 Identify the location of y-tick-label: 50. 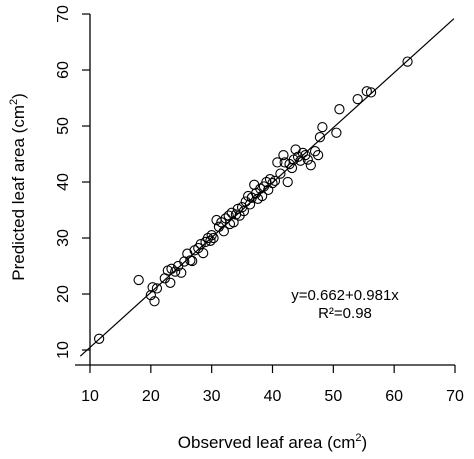
(63, 126).